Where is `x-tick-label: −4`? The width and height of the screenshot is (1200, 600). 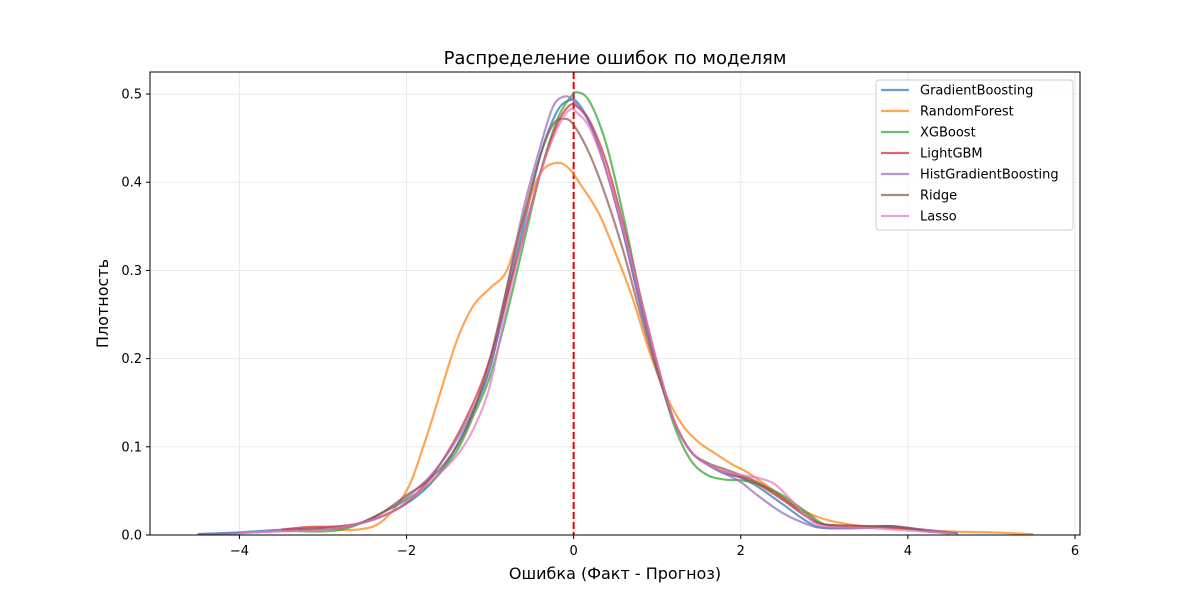
x-tick-label: −4 is located at coordinates (239, 551).